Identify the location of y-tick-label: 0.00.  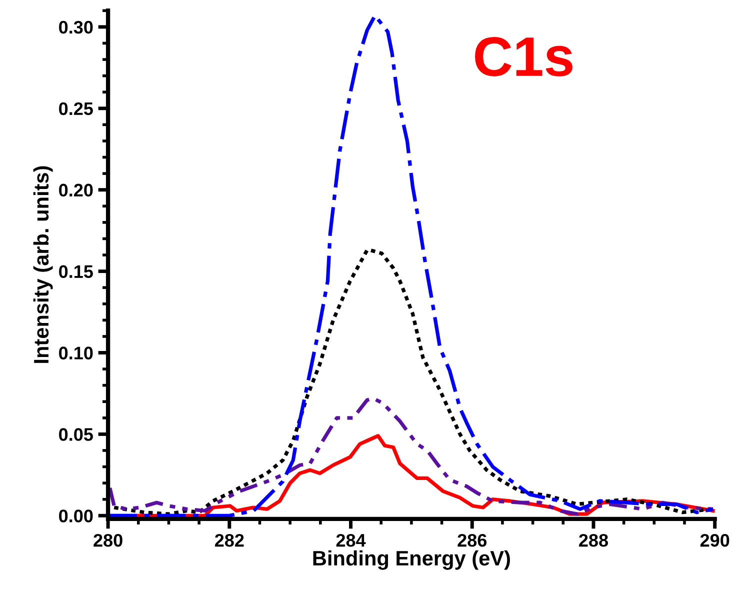
(76, 516).